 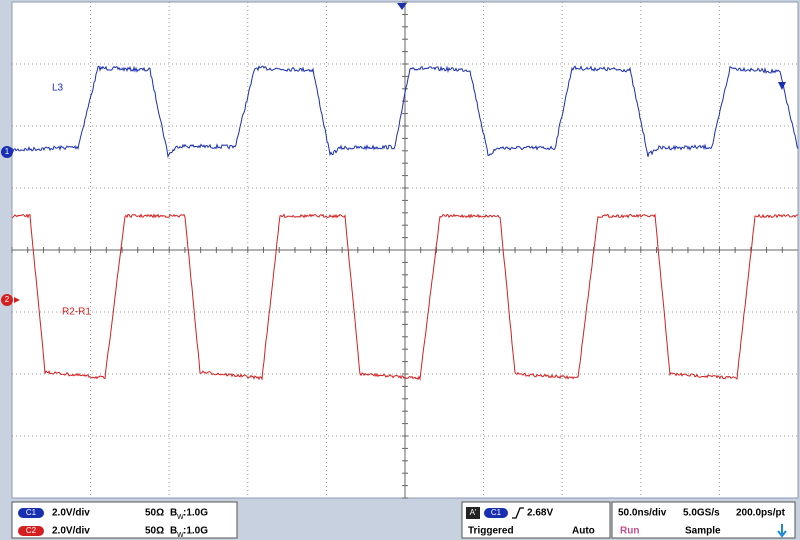 What do you see at coordinates (536, 520) in the screenshot?
I see `trigger-panel` at bounding box center [536, 520].